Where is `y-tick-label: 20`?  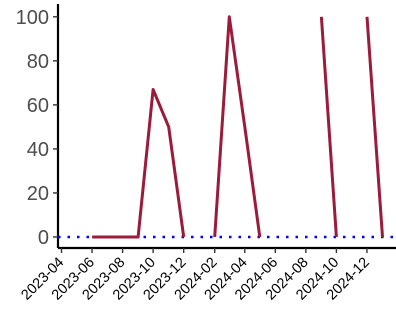
y-tick-label: 20 is located at coordinates (38, 194).